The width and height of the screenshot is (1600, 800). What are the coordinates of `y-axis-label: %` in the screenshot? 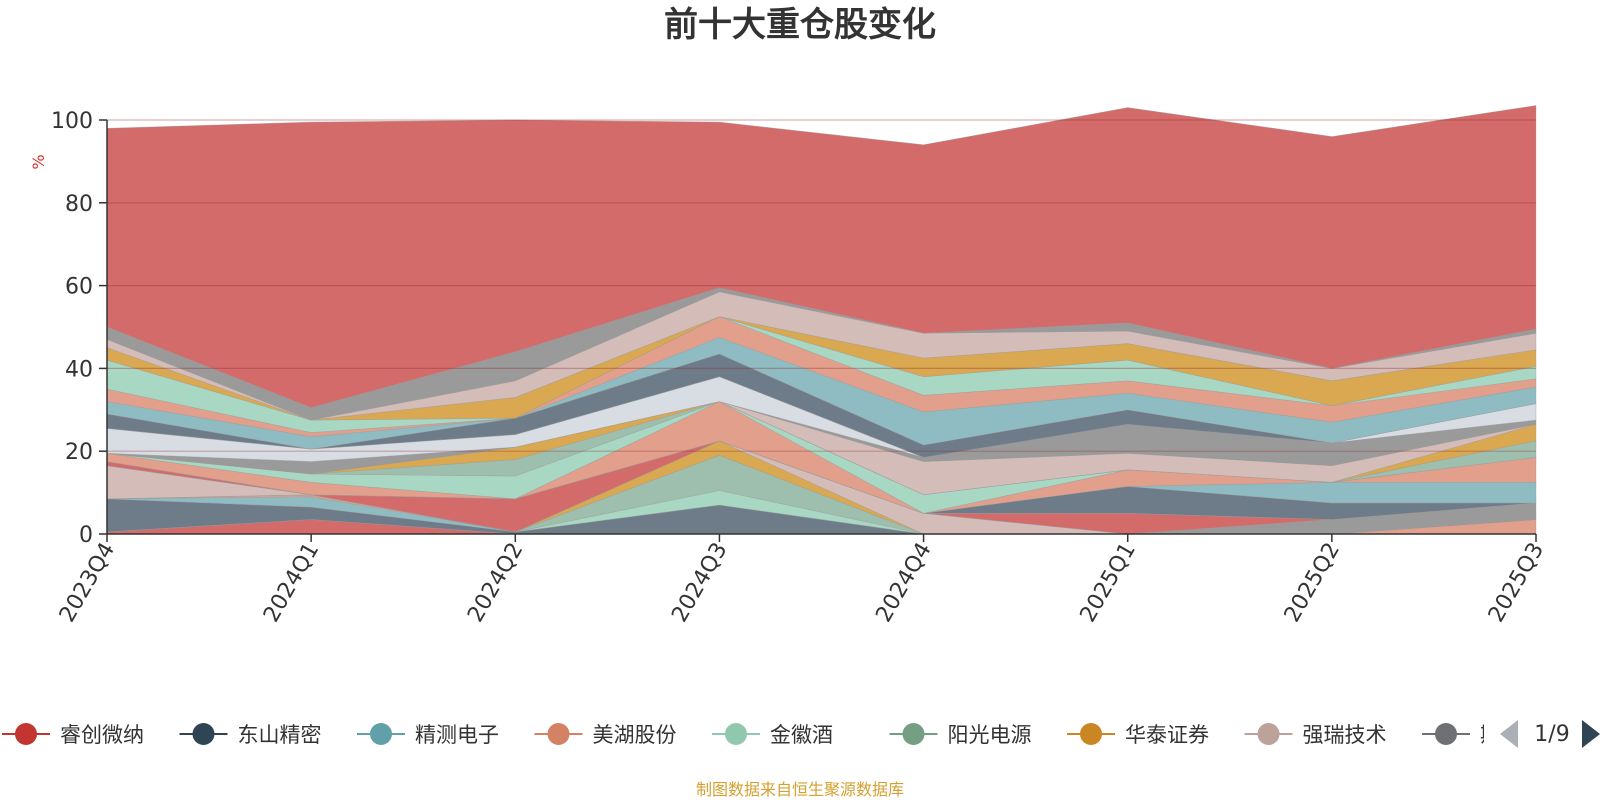 It's located at (38, 161).